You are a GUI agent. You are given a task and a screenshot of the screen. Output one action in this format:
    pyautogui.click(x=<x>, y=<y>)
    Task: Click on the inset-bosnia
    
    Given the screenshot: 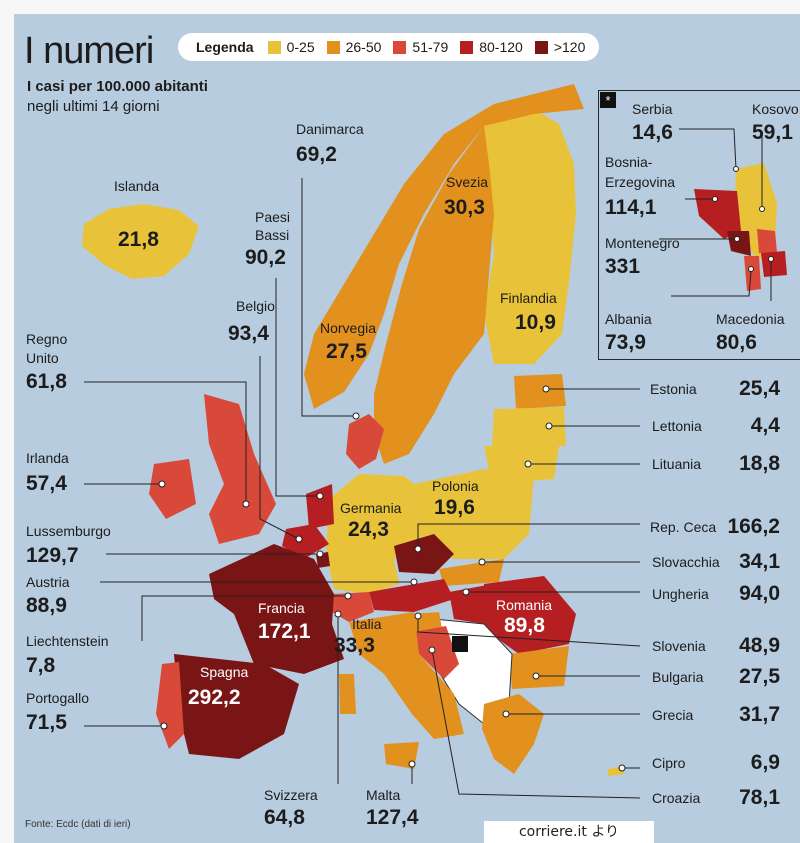 What is the action you would take?
    pyautogui.click(x=717, y=214)
    